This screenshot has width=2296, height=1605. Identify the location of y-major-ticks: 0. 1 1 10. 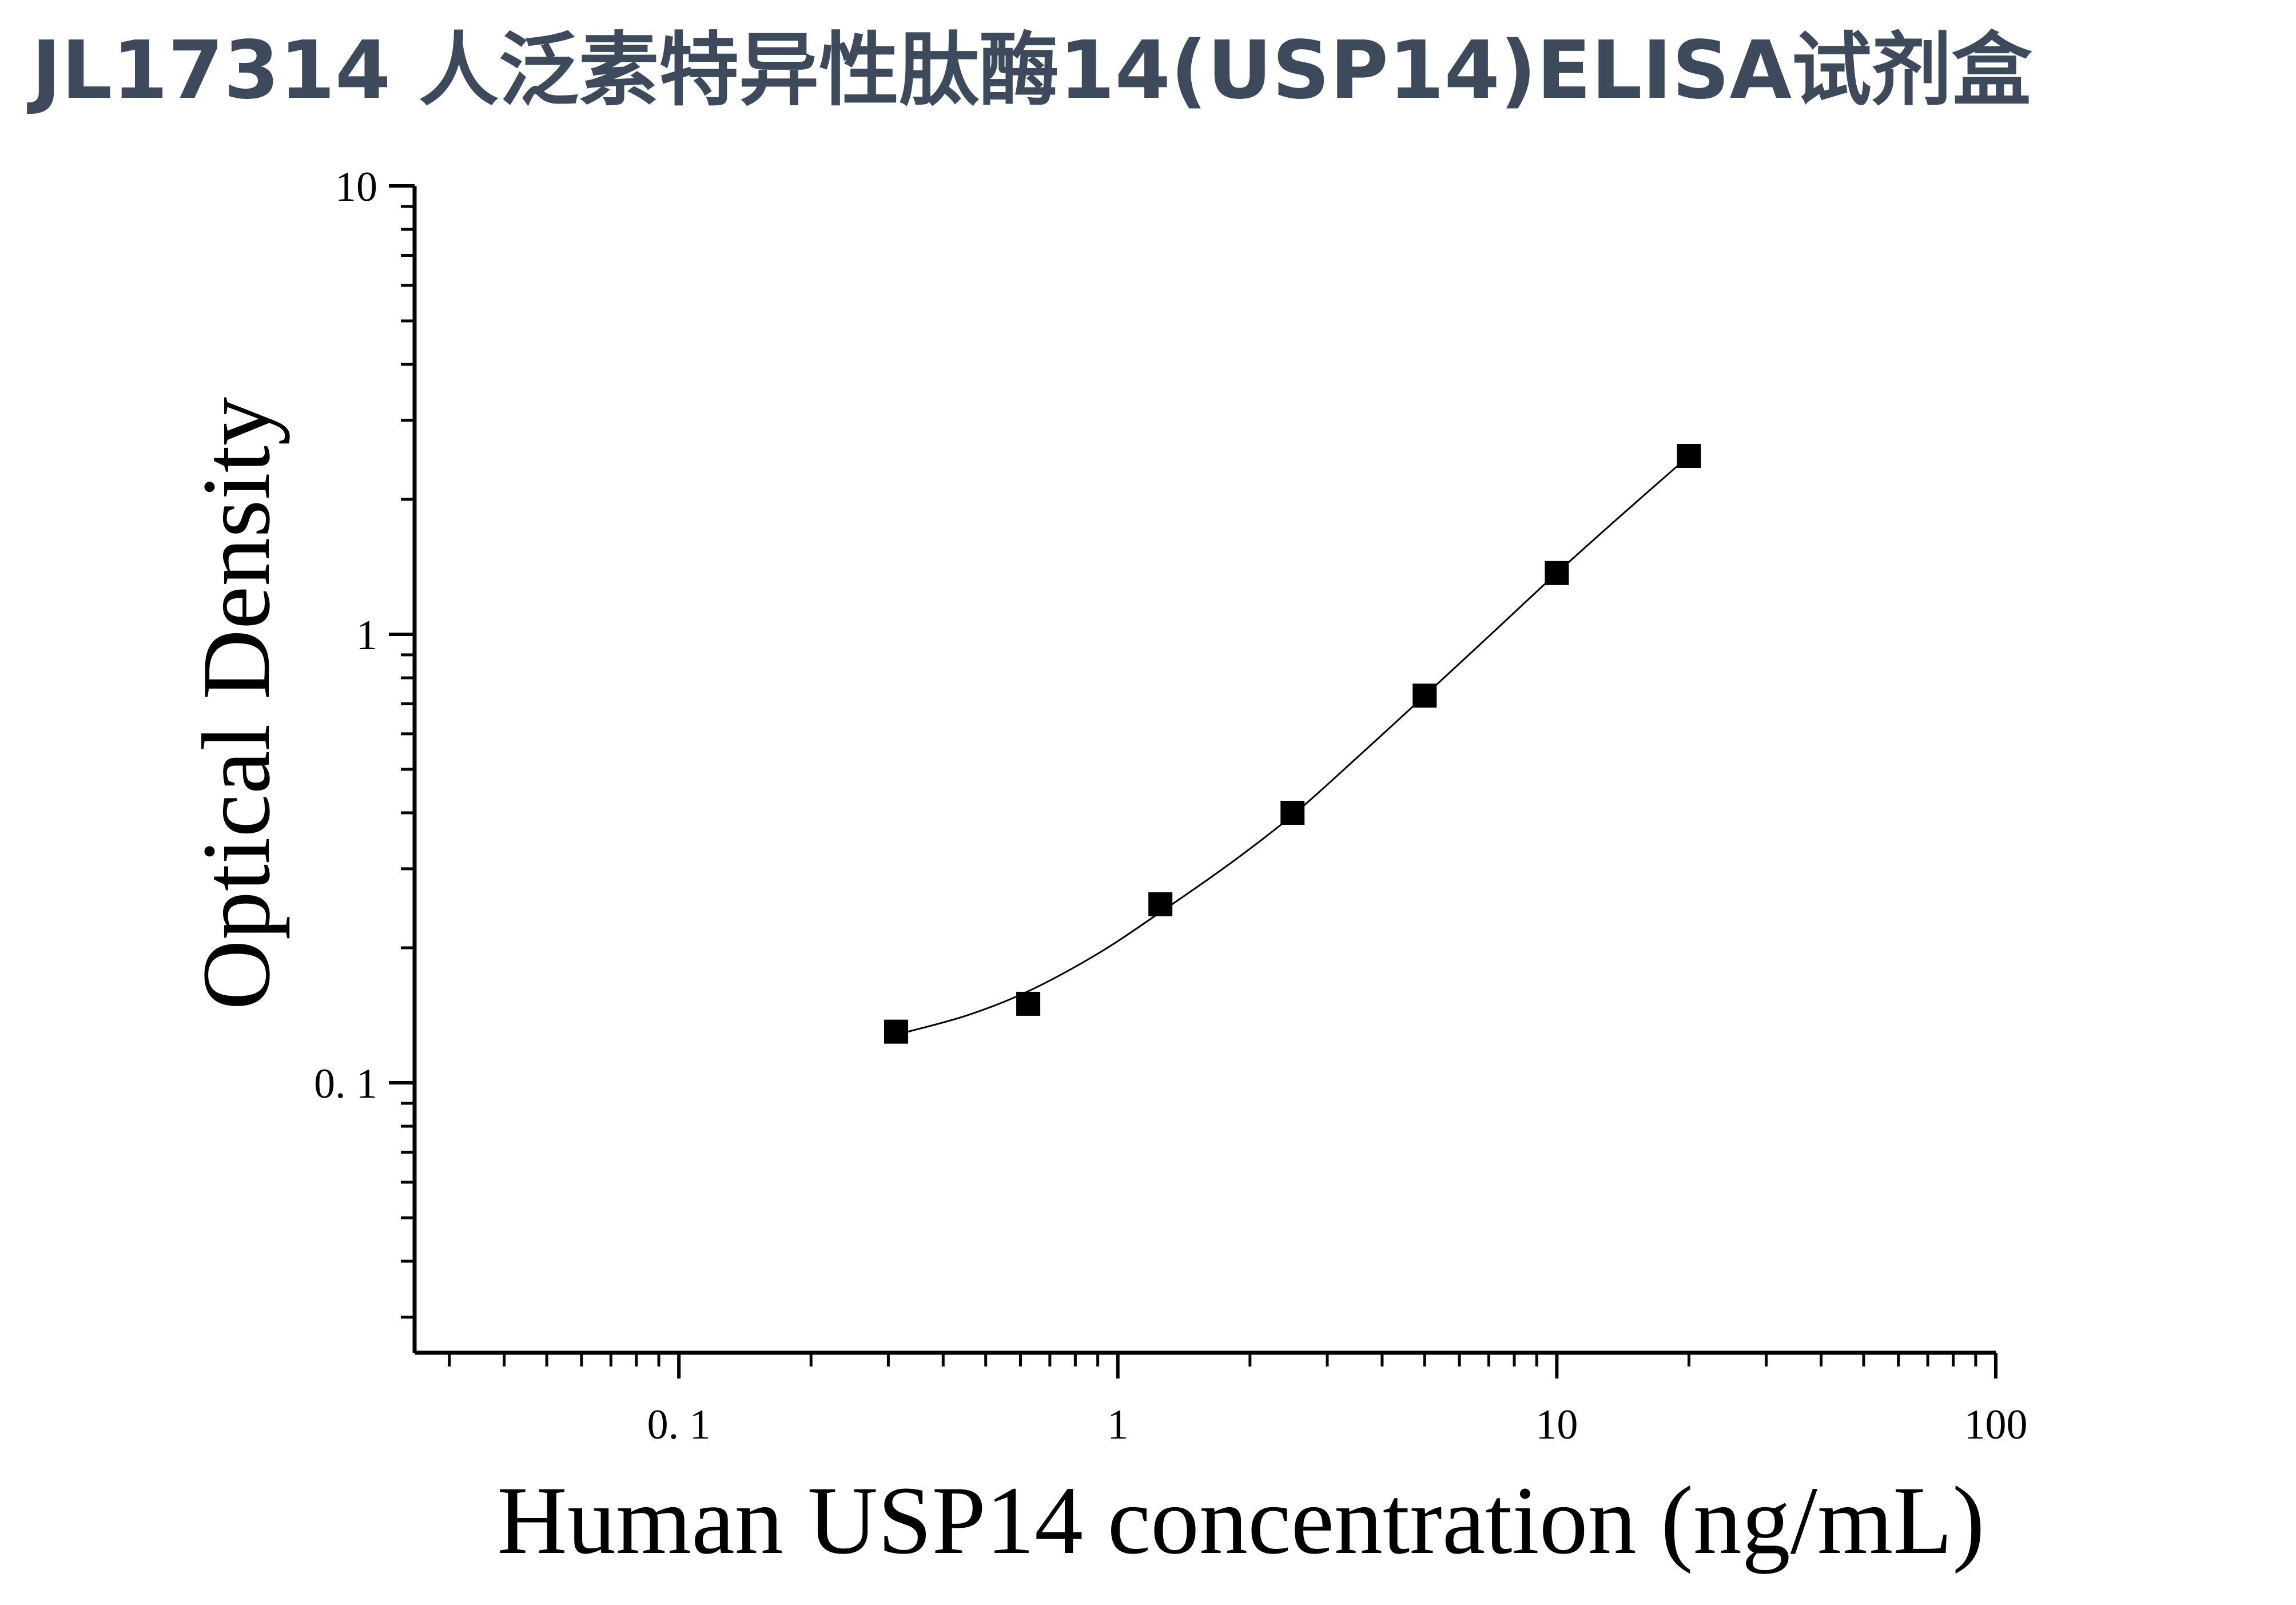
(364, 635).